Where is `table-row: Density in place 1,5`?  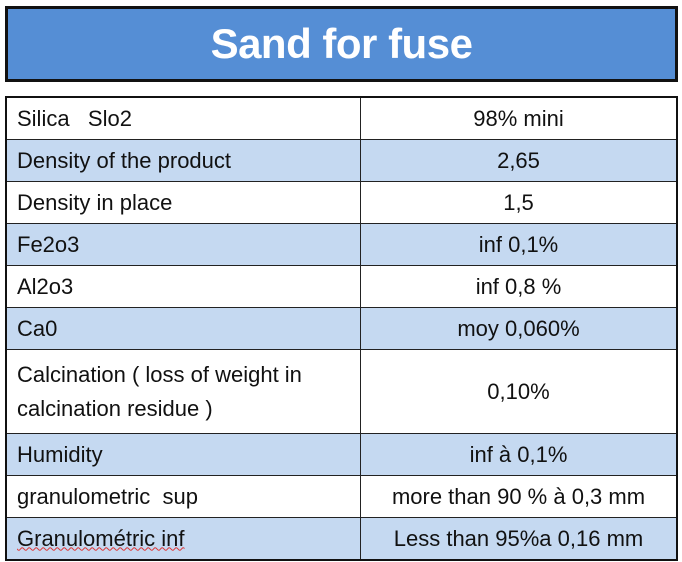
table-row: Density in place 1,5 is located at coordinates (341, 202).